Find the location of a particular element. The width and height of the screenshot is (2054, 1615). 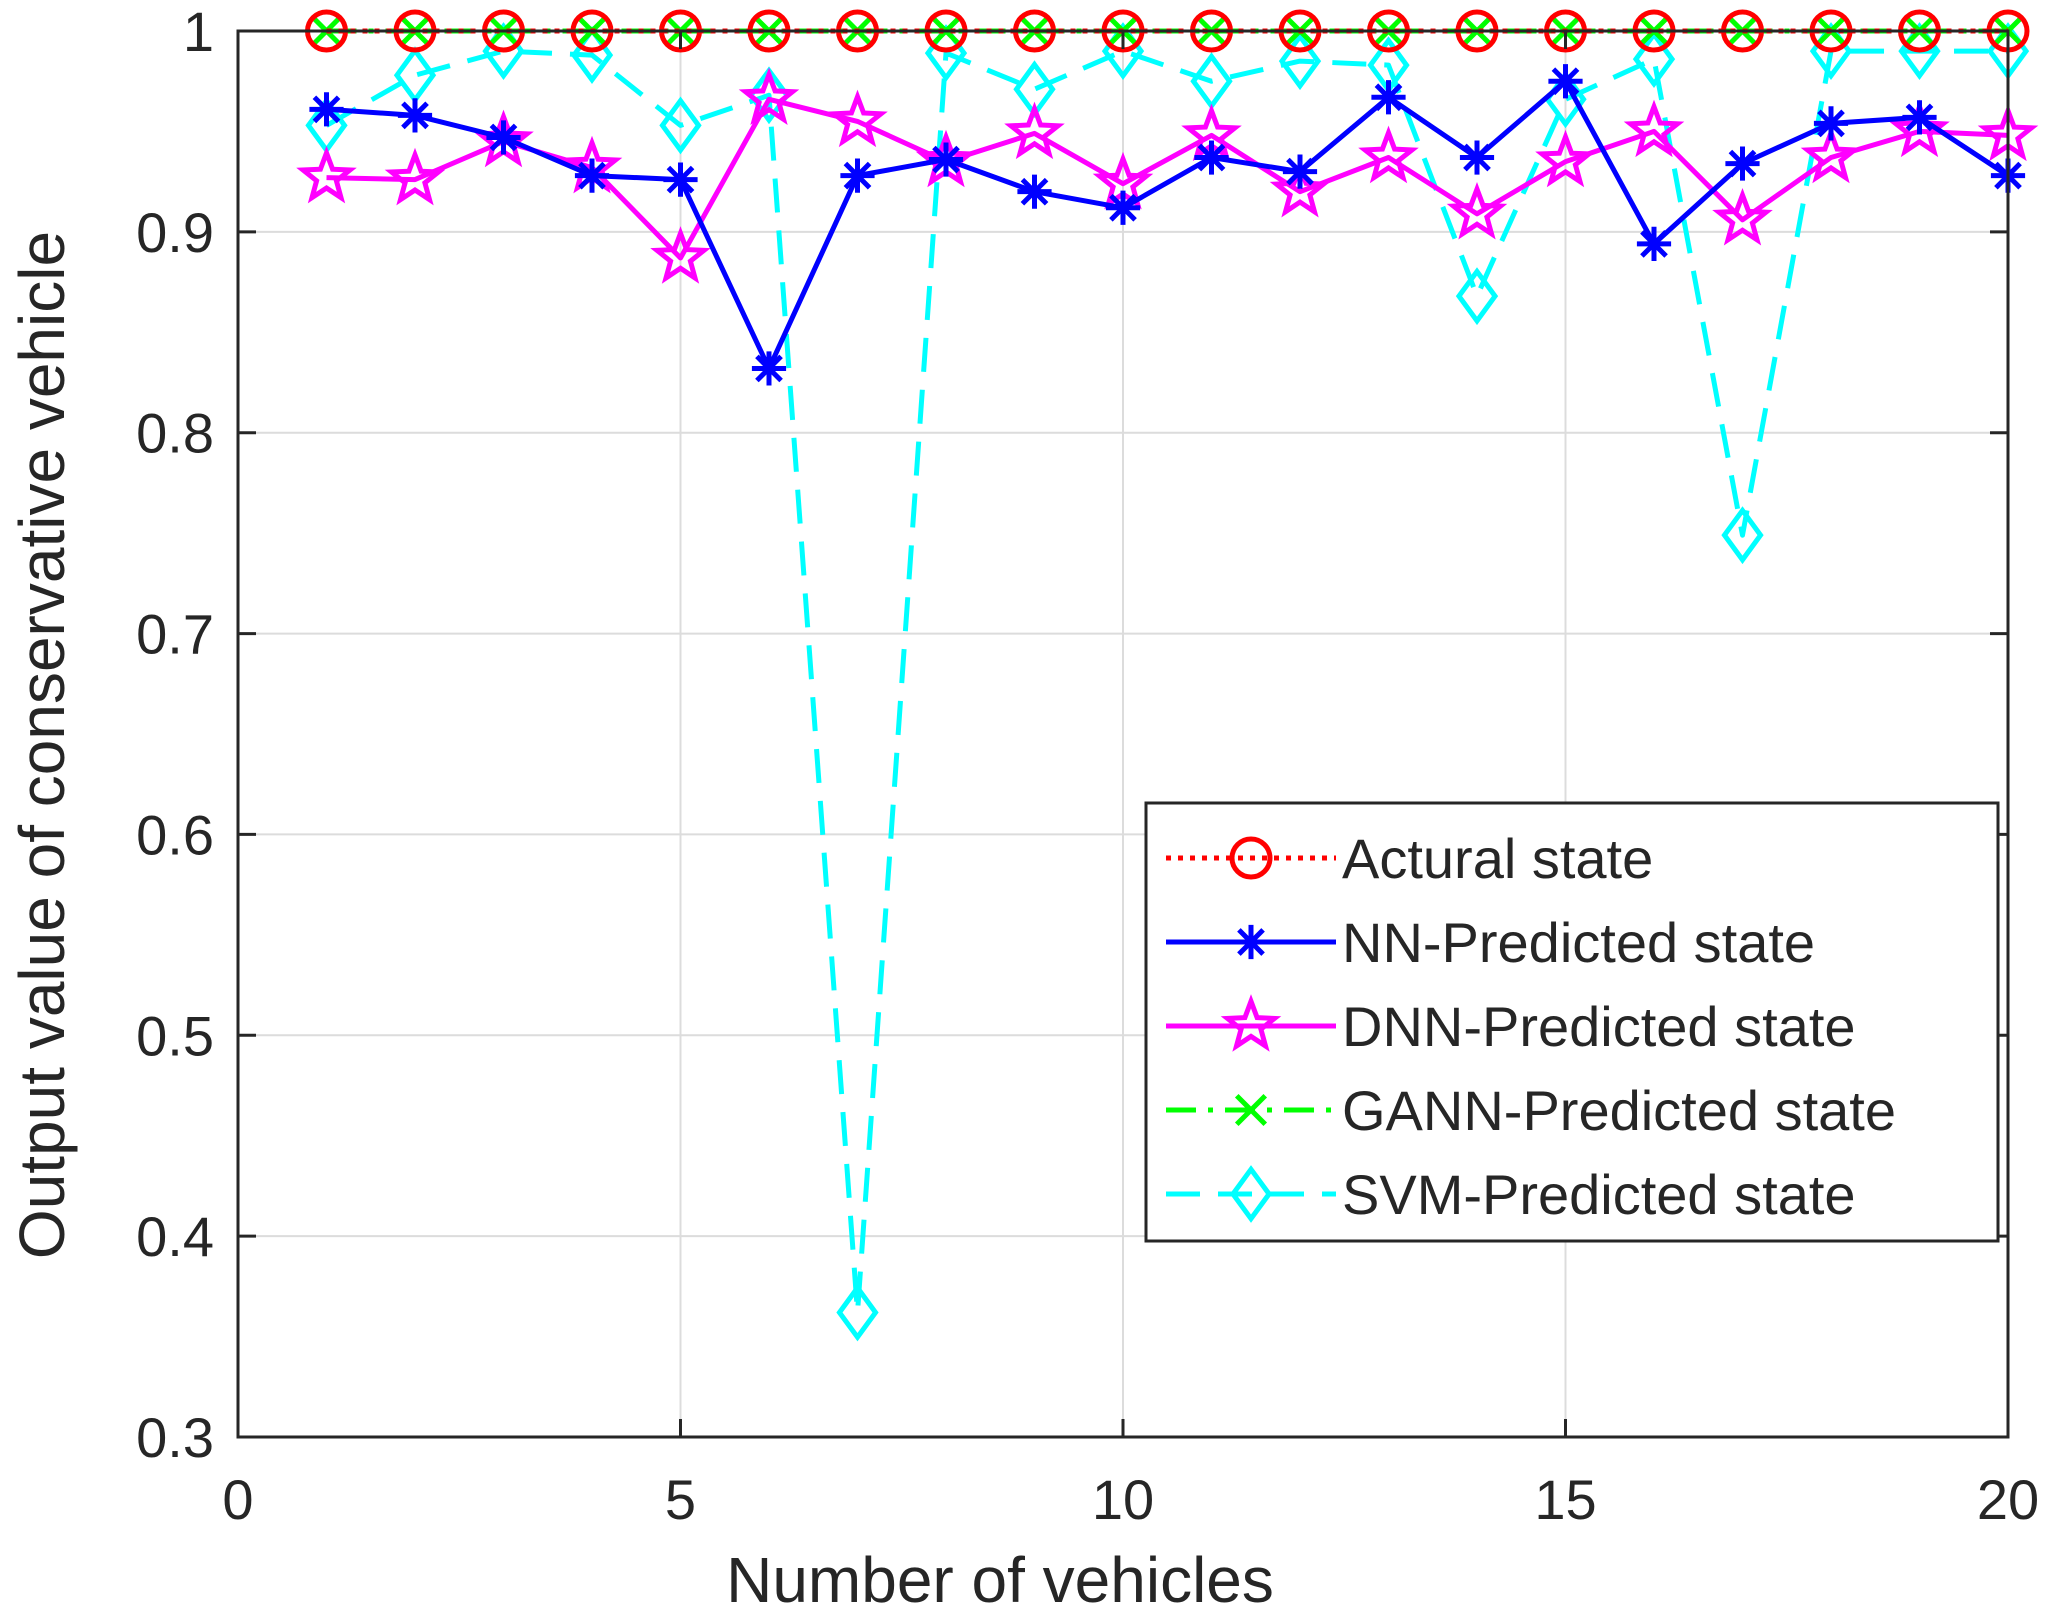

x-tick-label: 0 is located at coordinates (237, 1499).